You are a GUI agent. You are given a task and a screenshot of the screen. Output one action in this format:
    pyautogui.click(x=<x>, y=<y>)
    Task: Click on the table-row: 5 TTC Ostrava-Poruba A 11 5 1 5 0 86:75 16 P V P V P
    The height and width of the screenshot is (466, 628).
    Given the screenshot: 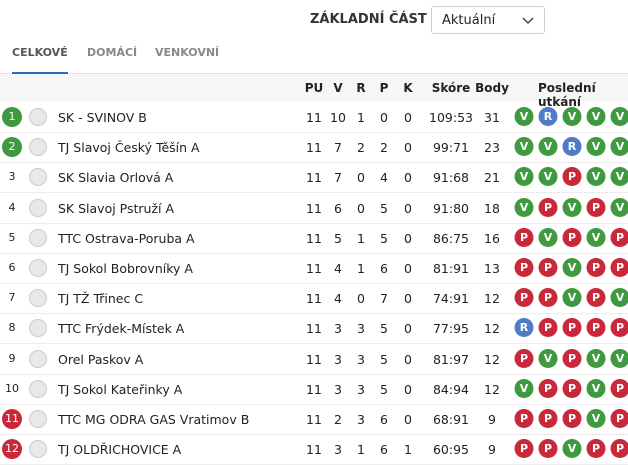 What is the action you would take?
    pyautogui.click(x=314, y=238)
    